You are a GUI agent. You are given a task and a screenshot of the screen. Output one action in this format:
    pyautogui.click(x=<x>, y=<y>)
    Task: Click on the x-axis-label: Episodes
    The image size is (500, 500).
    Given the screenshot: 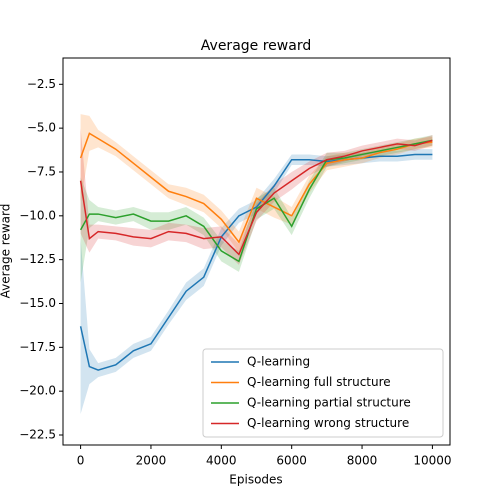 What is the action you would take?
    pyautogui.click(x=255, y=480)
    